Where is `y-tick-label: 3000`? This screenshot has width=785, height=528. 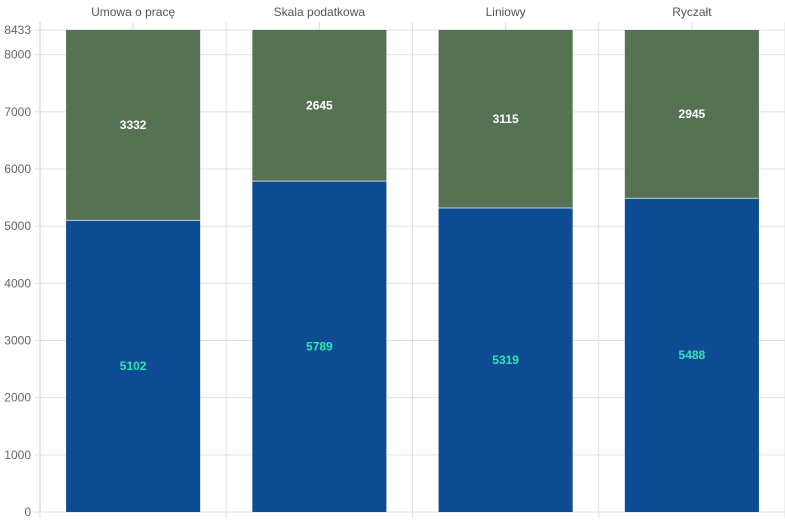 y-tick-label: 3000 is located at coordinates (17, 341).